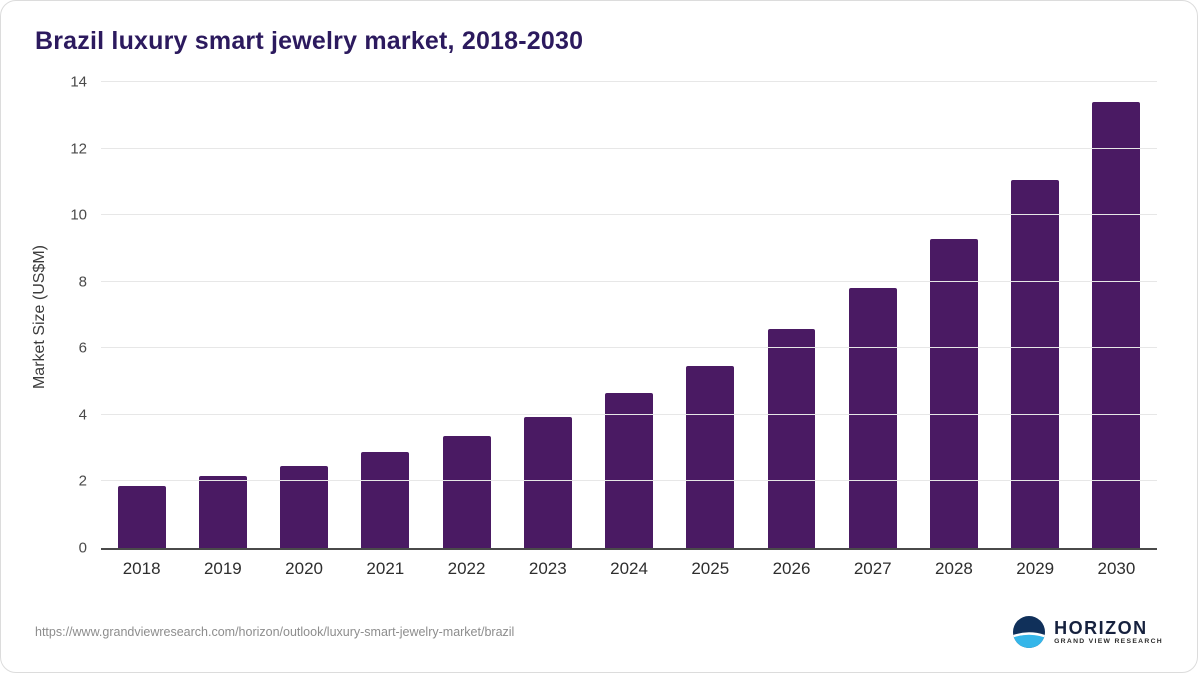 This screenshot has height=675, width=1200. What do you see at coordinates (1108, 641) in the screenshot?
I see `logo-subtitle: GRAND VIEW RESEARCH` at bounding box center [1108, 641].